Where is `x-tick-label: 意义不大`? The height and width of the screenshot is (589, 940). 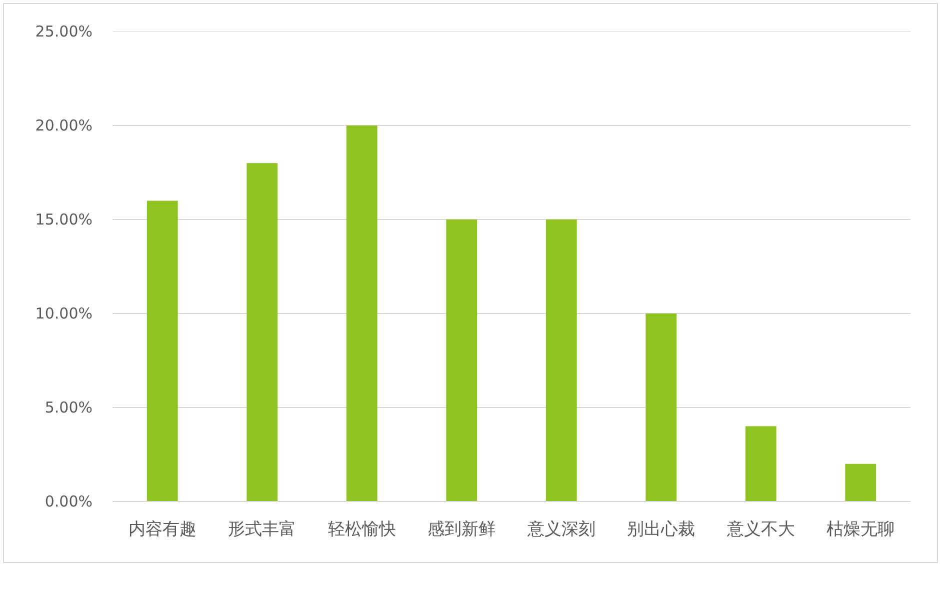
x-tick-label: 意义不大 is located at coordinates (760, 530).